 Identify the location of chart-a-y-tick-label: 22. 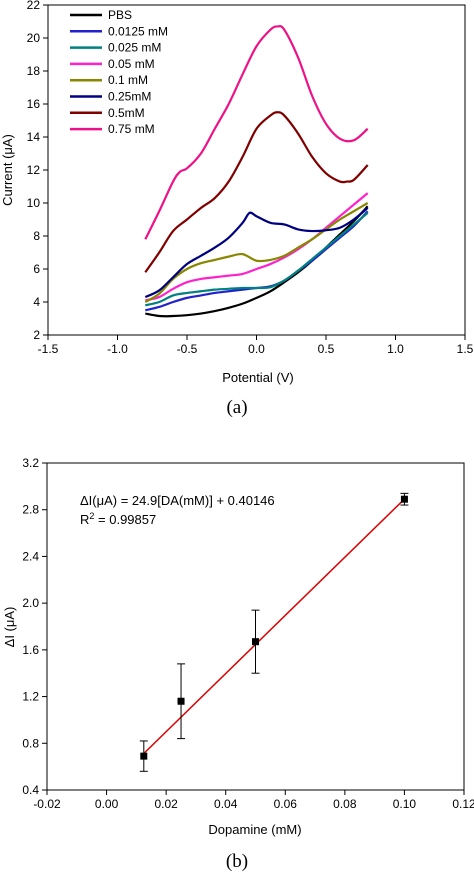
(34, 6).